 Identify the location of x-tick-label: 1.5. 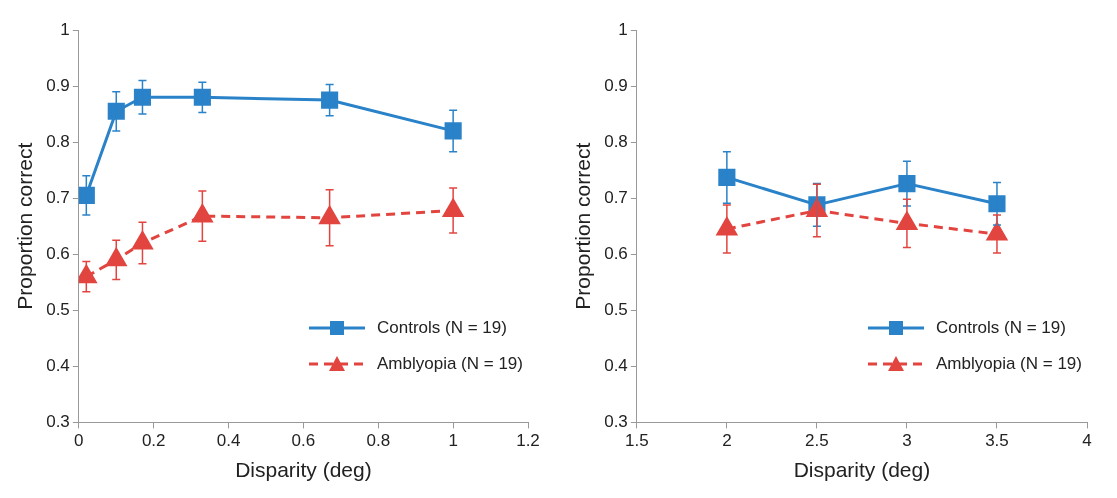
(637, 441).